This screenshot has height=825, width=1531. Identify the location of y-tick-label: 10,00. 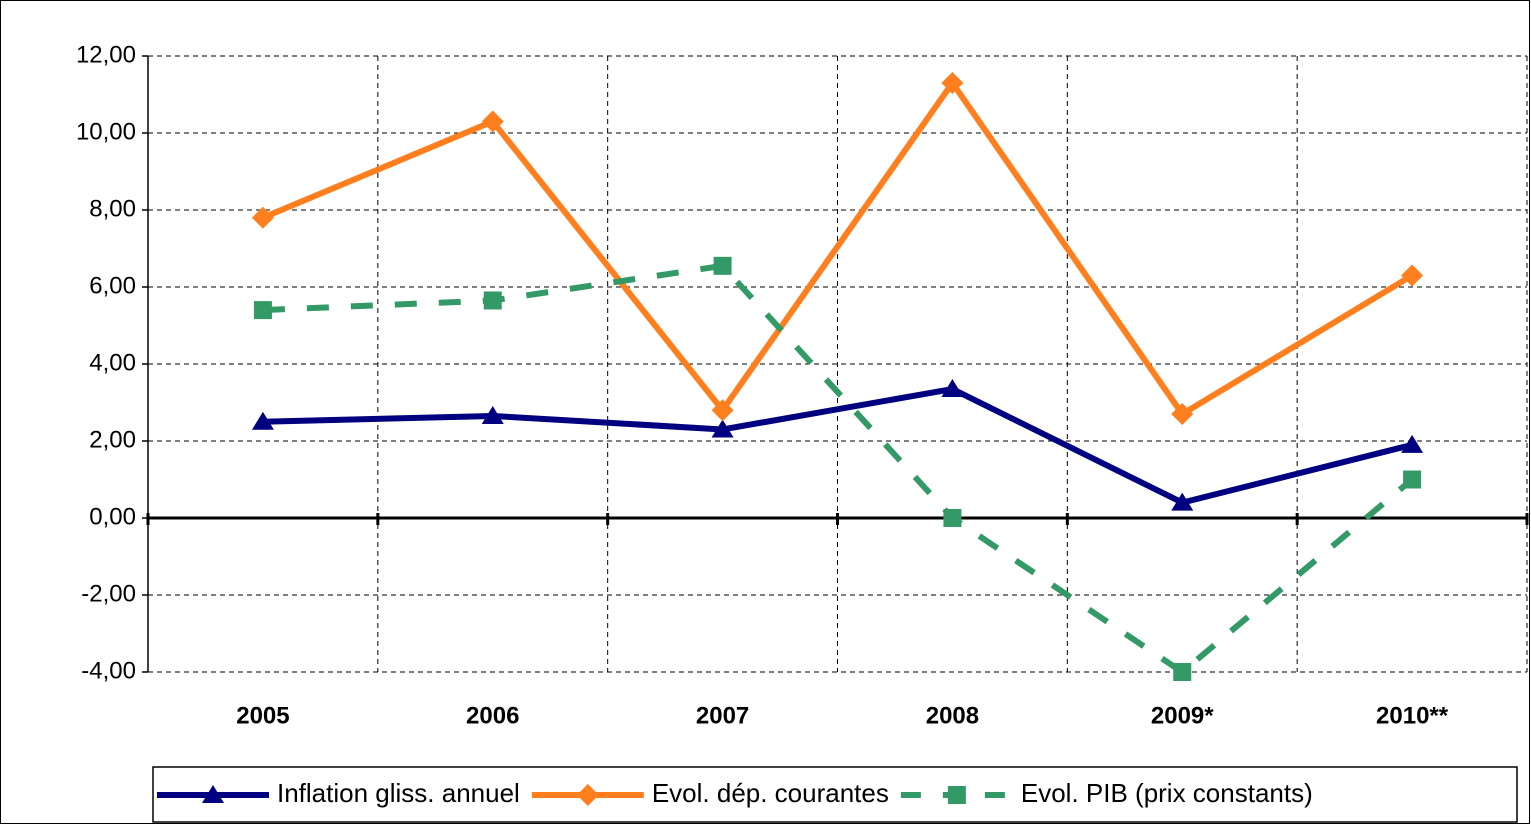
(106, 131).